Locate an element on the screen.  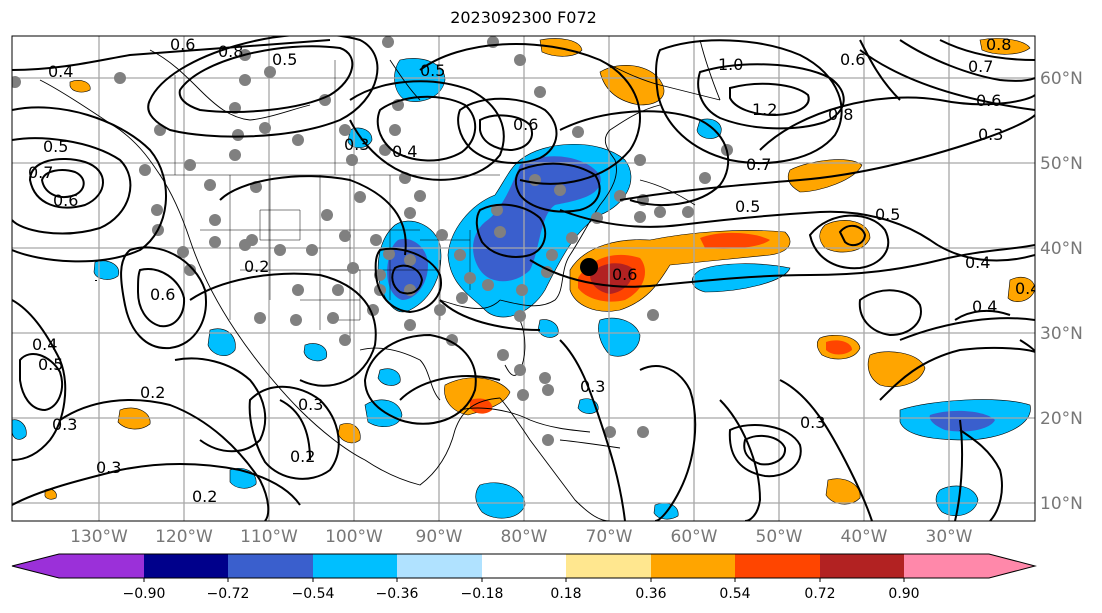
colorbar-tick-label: 0.90 is located at coordinates (903, 594).